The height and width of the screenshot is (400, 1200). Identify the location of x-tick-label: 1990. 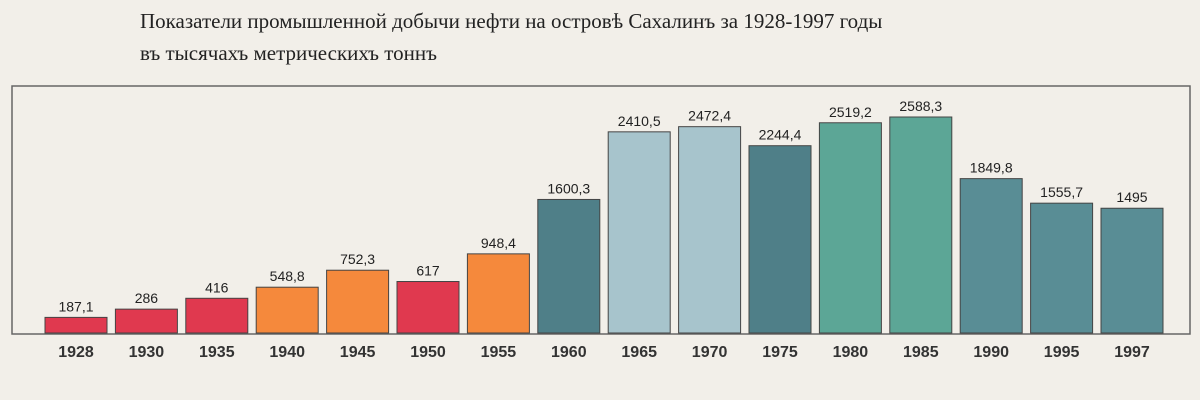
(991, 352).